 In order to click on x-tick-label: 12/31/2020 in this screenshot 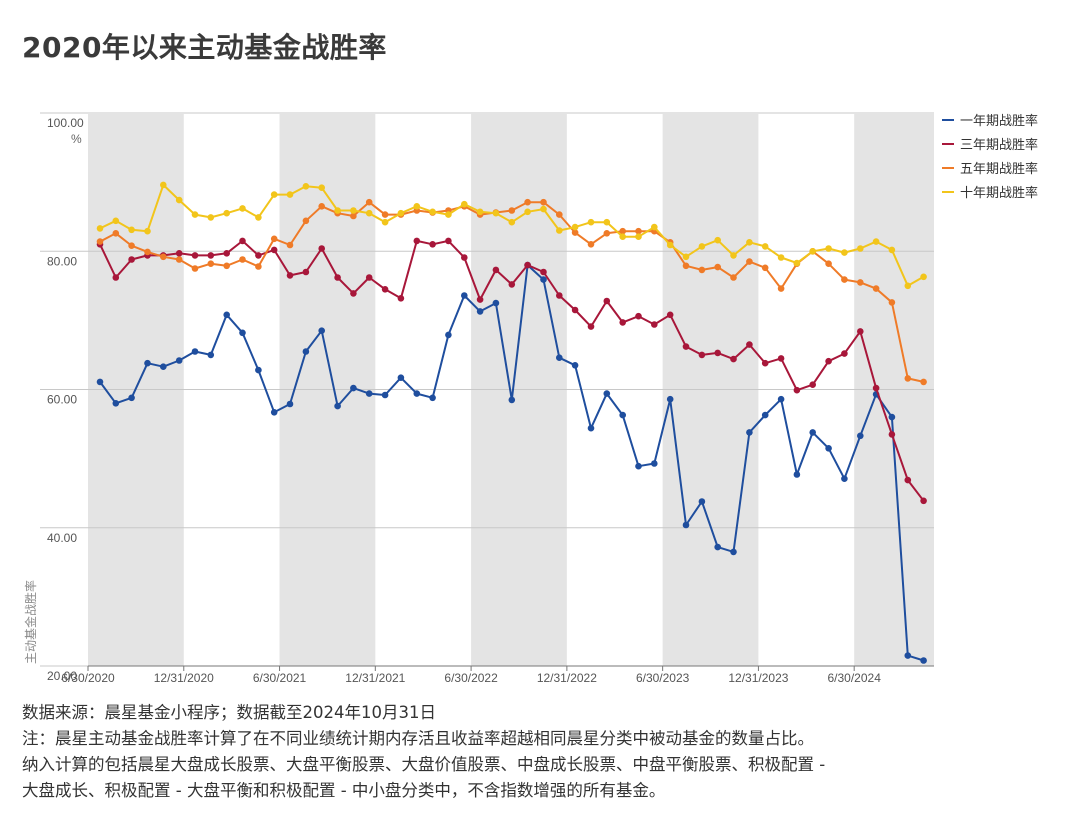, I will do `click(184, 678)`.